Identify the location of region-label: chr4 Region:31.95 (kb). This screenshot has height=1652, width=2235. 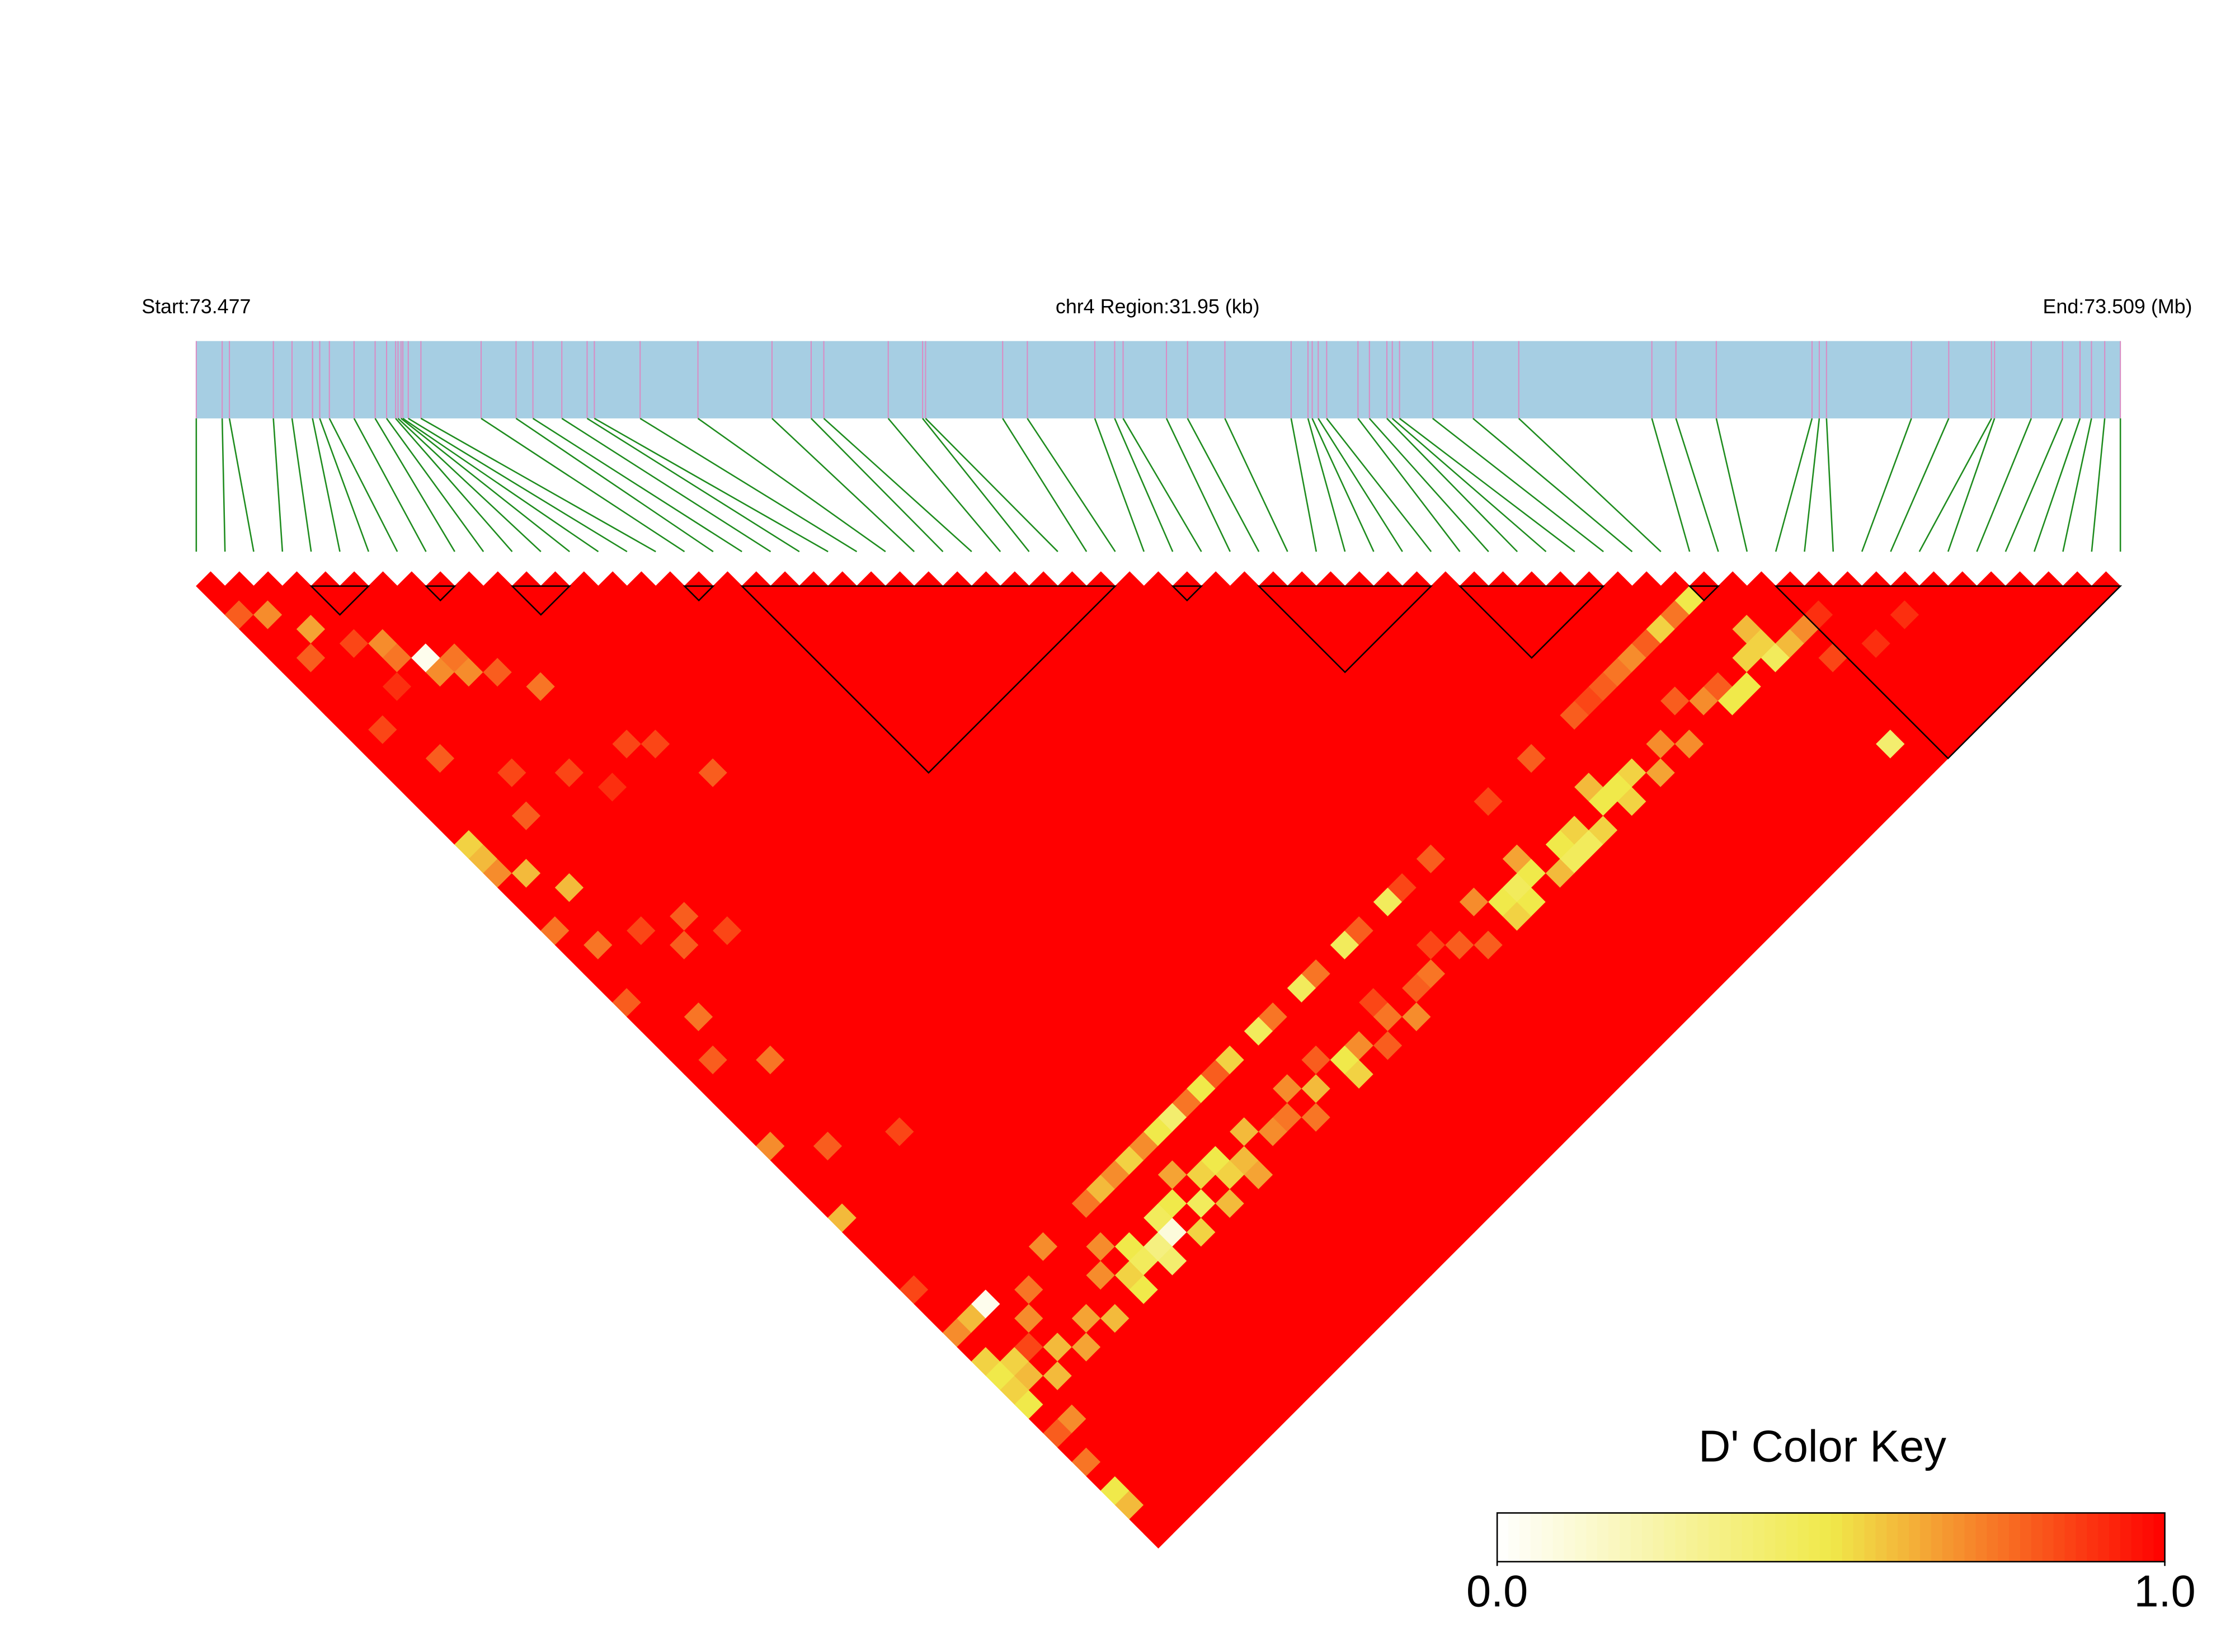
(1158, 306).